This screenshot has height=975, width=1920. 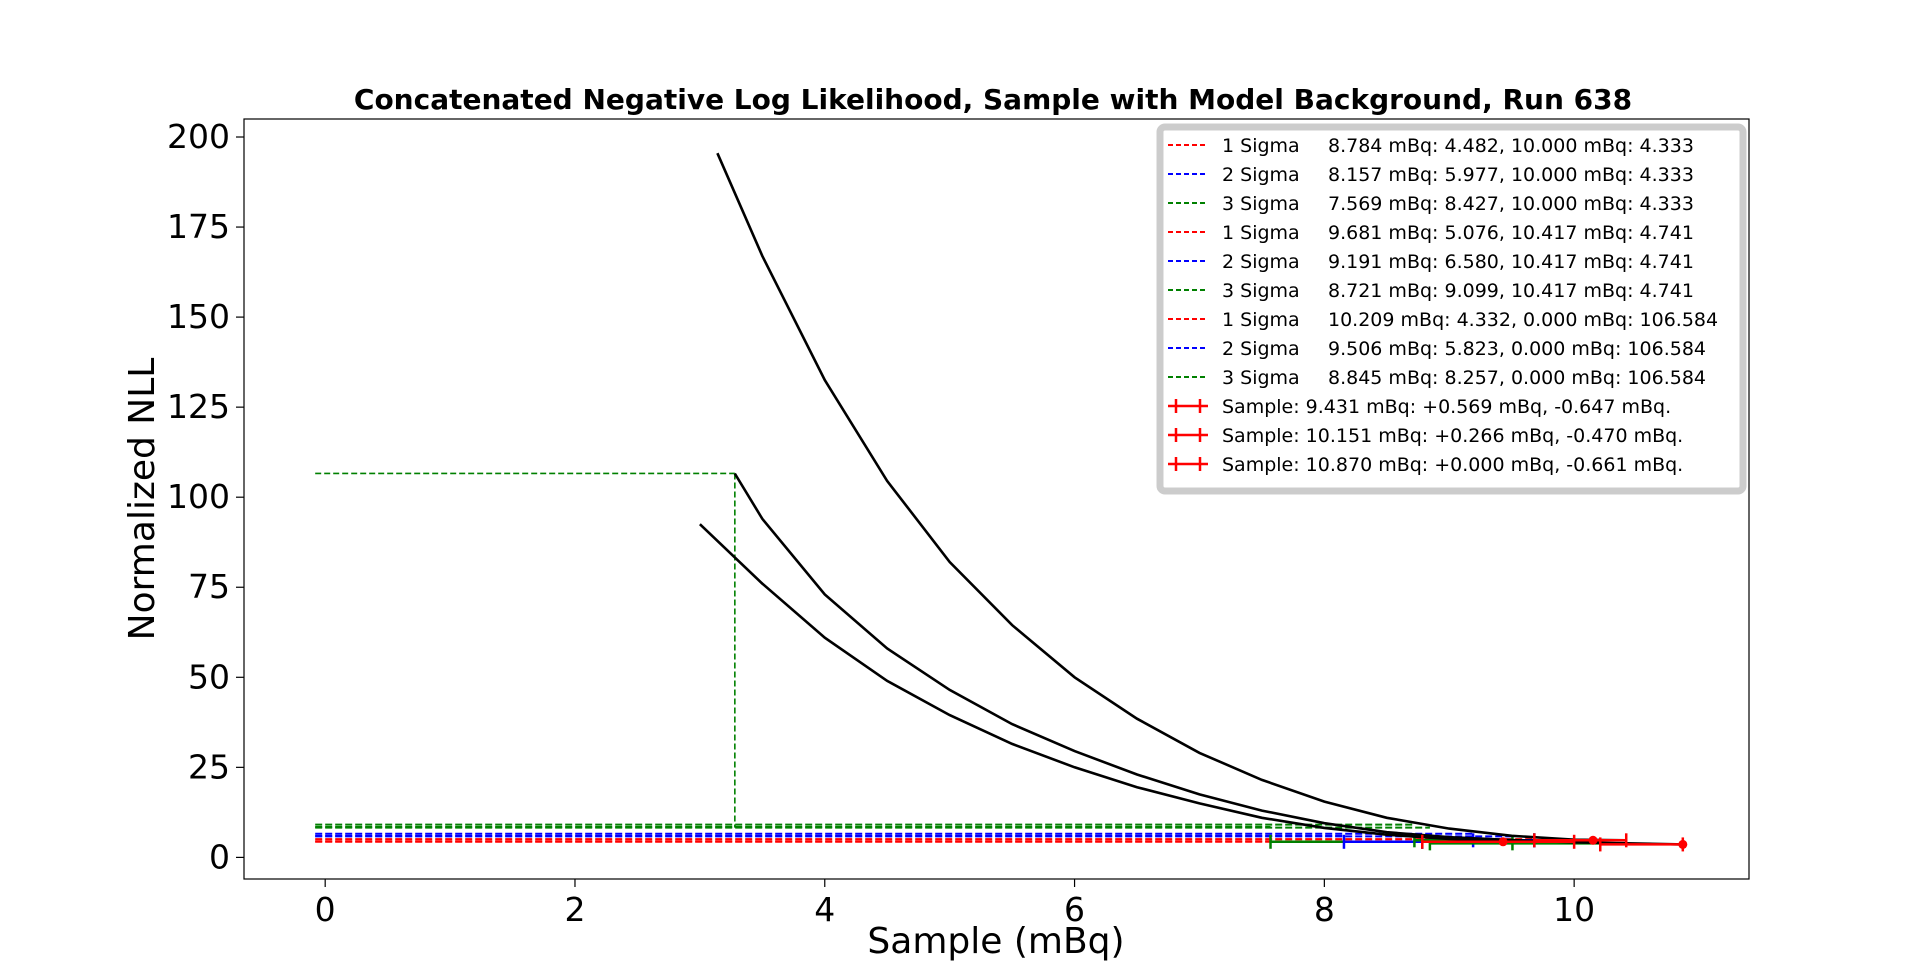 I want to click on y-tick-label: 125, so click(x=198, y=406).